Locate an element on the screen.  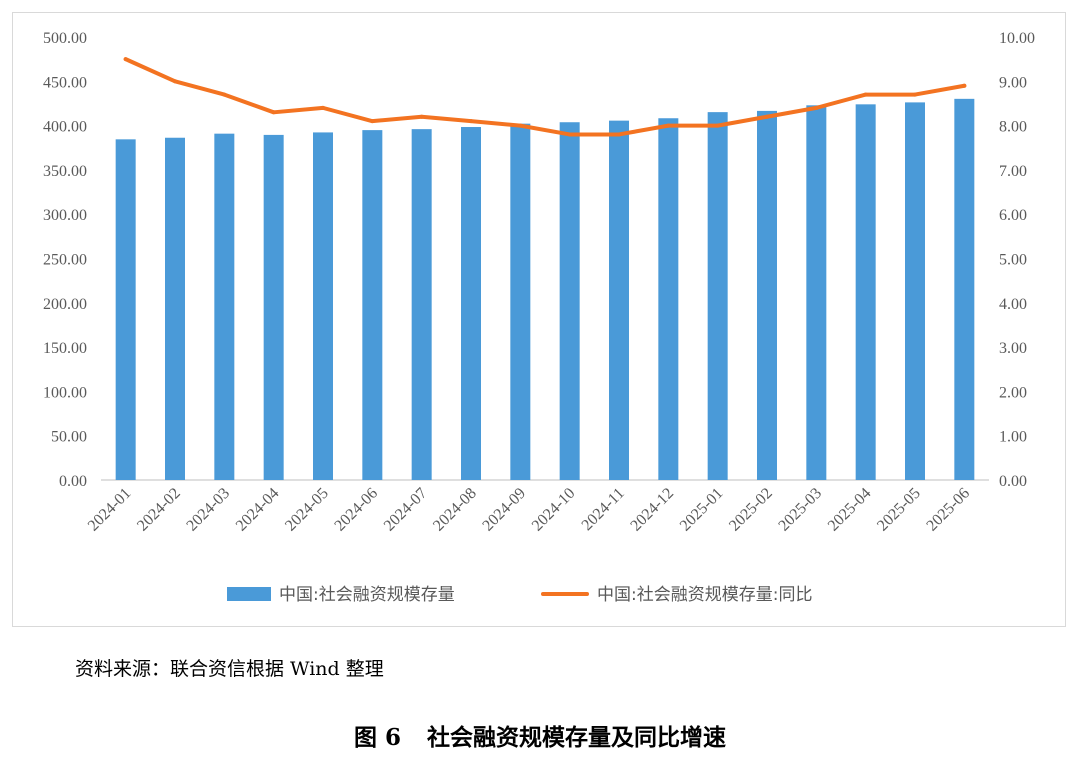
legend: 中国:社会融资规模存量 中国:社会融资规模存量:同比 is located at coordinates (519, 595).